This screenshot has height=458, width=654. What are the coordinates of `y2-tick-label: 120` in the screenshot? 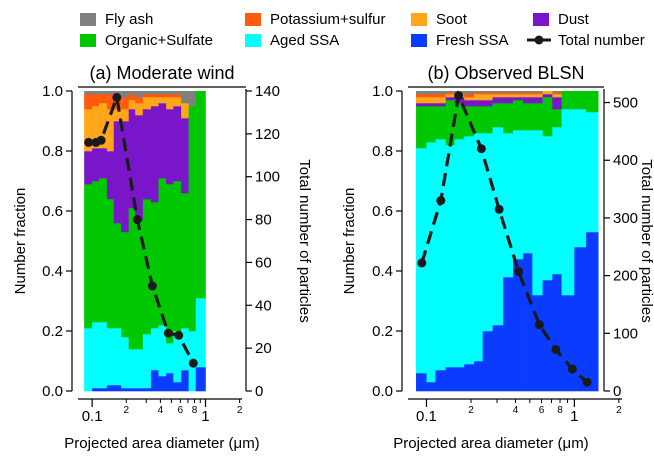 It's located at (267, 134).